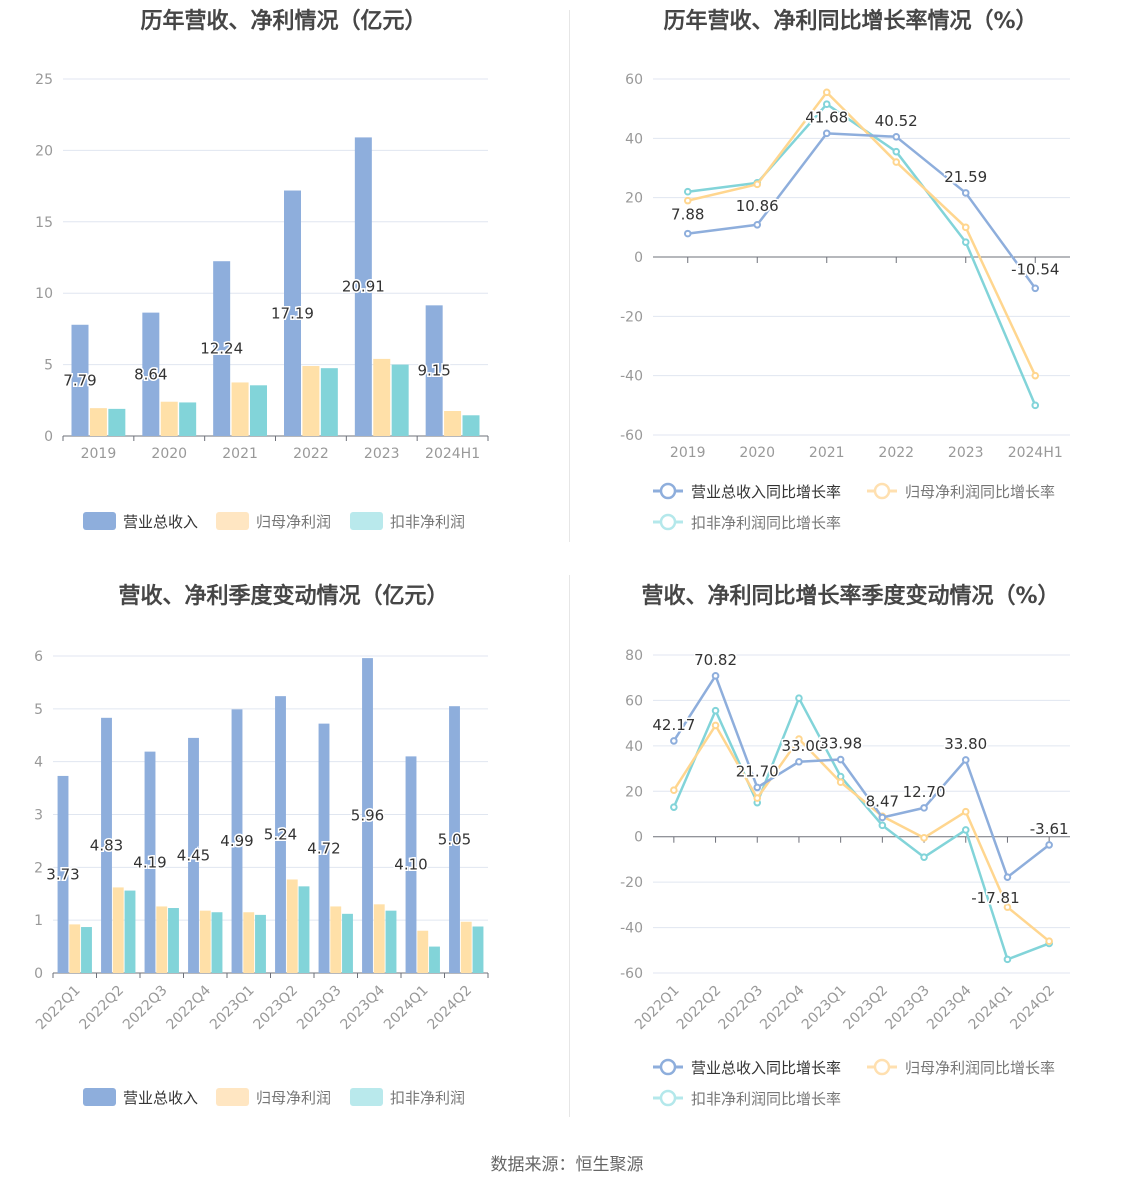 The image size is (1134, 1188). Describe the element at coordinates (236, 841) in the screenshot. I see `bar-data-label: 4.99` at that location.